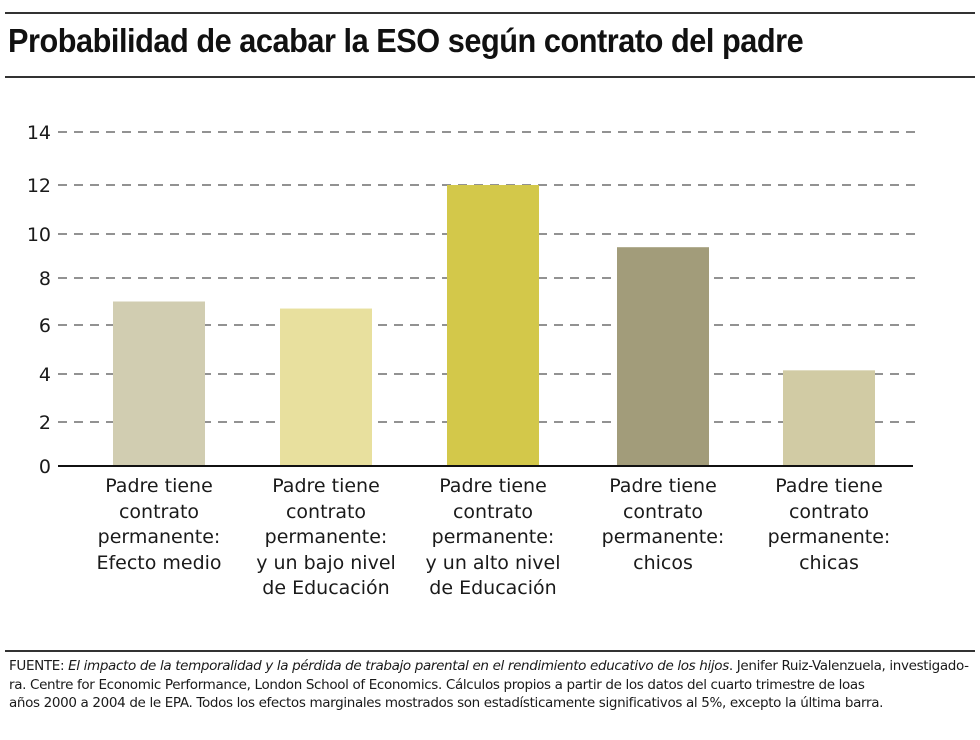 The image size is (980, 740). Describe the element at coordinates (490, 651) in the screenshot. I see `footer-rule` at that location.